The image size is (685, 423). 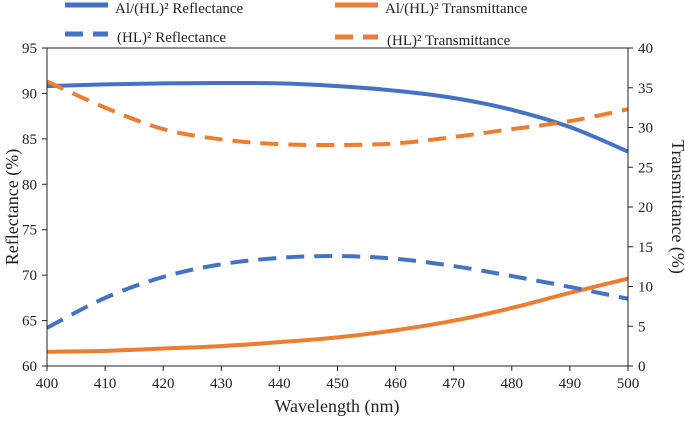 What do you see at coordinates (645, 129) in the screenshot?
I see `y2-tick-label: 30` at bounding box center [645, 129].